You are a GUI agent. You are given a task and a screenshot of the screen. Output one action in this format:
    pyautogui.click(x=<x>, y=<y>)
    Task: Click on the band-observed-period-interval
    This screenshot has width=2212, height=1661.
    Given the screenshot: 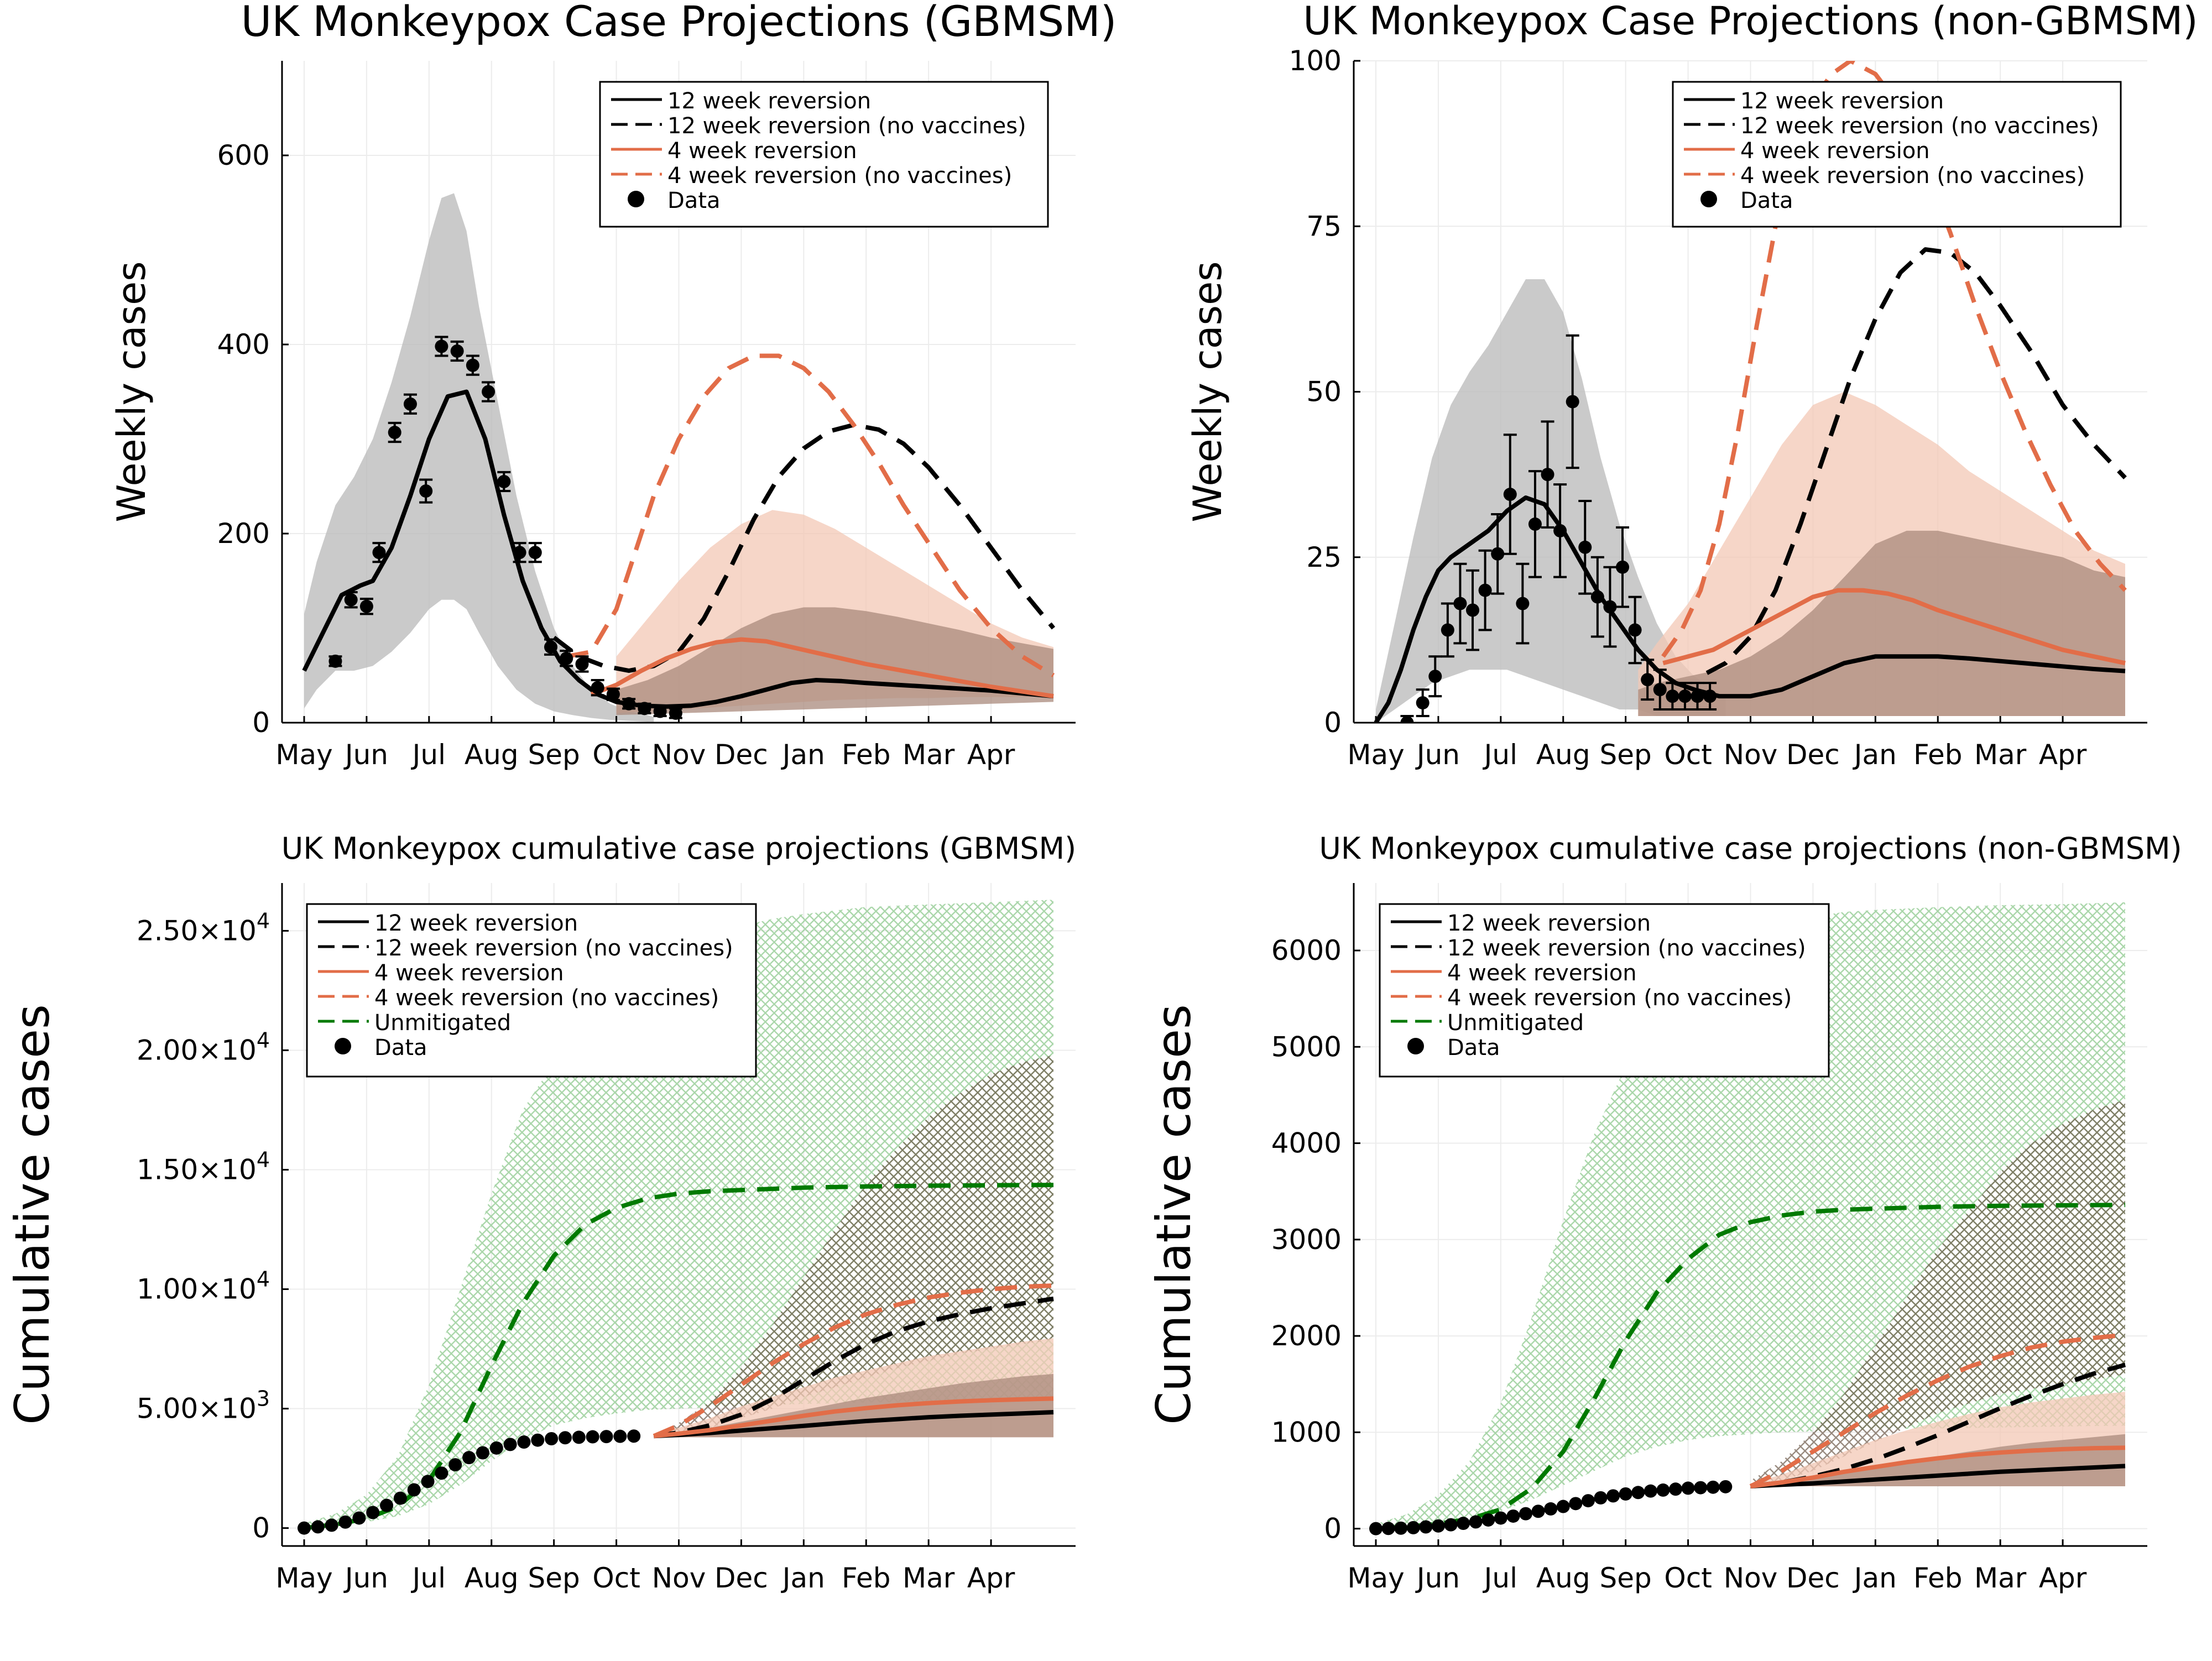 What is the action you would take?
    pyautogui.click(x=1551, y=501)
    